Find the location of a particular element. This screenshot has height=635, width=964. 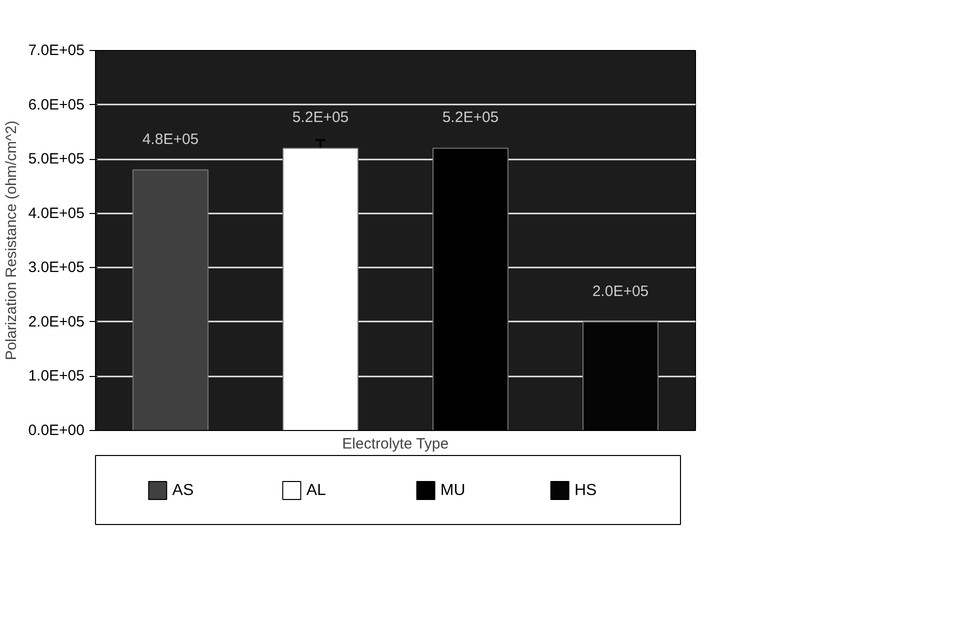

y-tick-label: 1.0E+05 is located at coordinates (56, 376).